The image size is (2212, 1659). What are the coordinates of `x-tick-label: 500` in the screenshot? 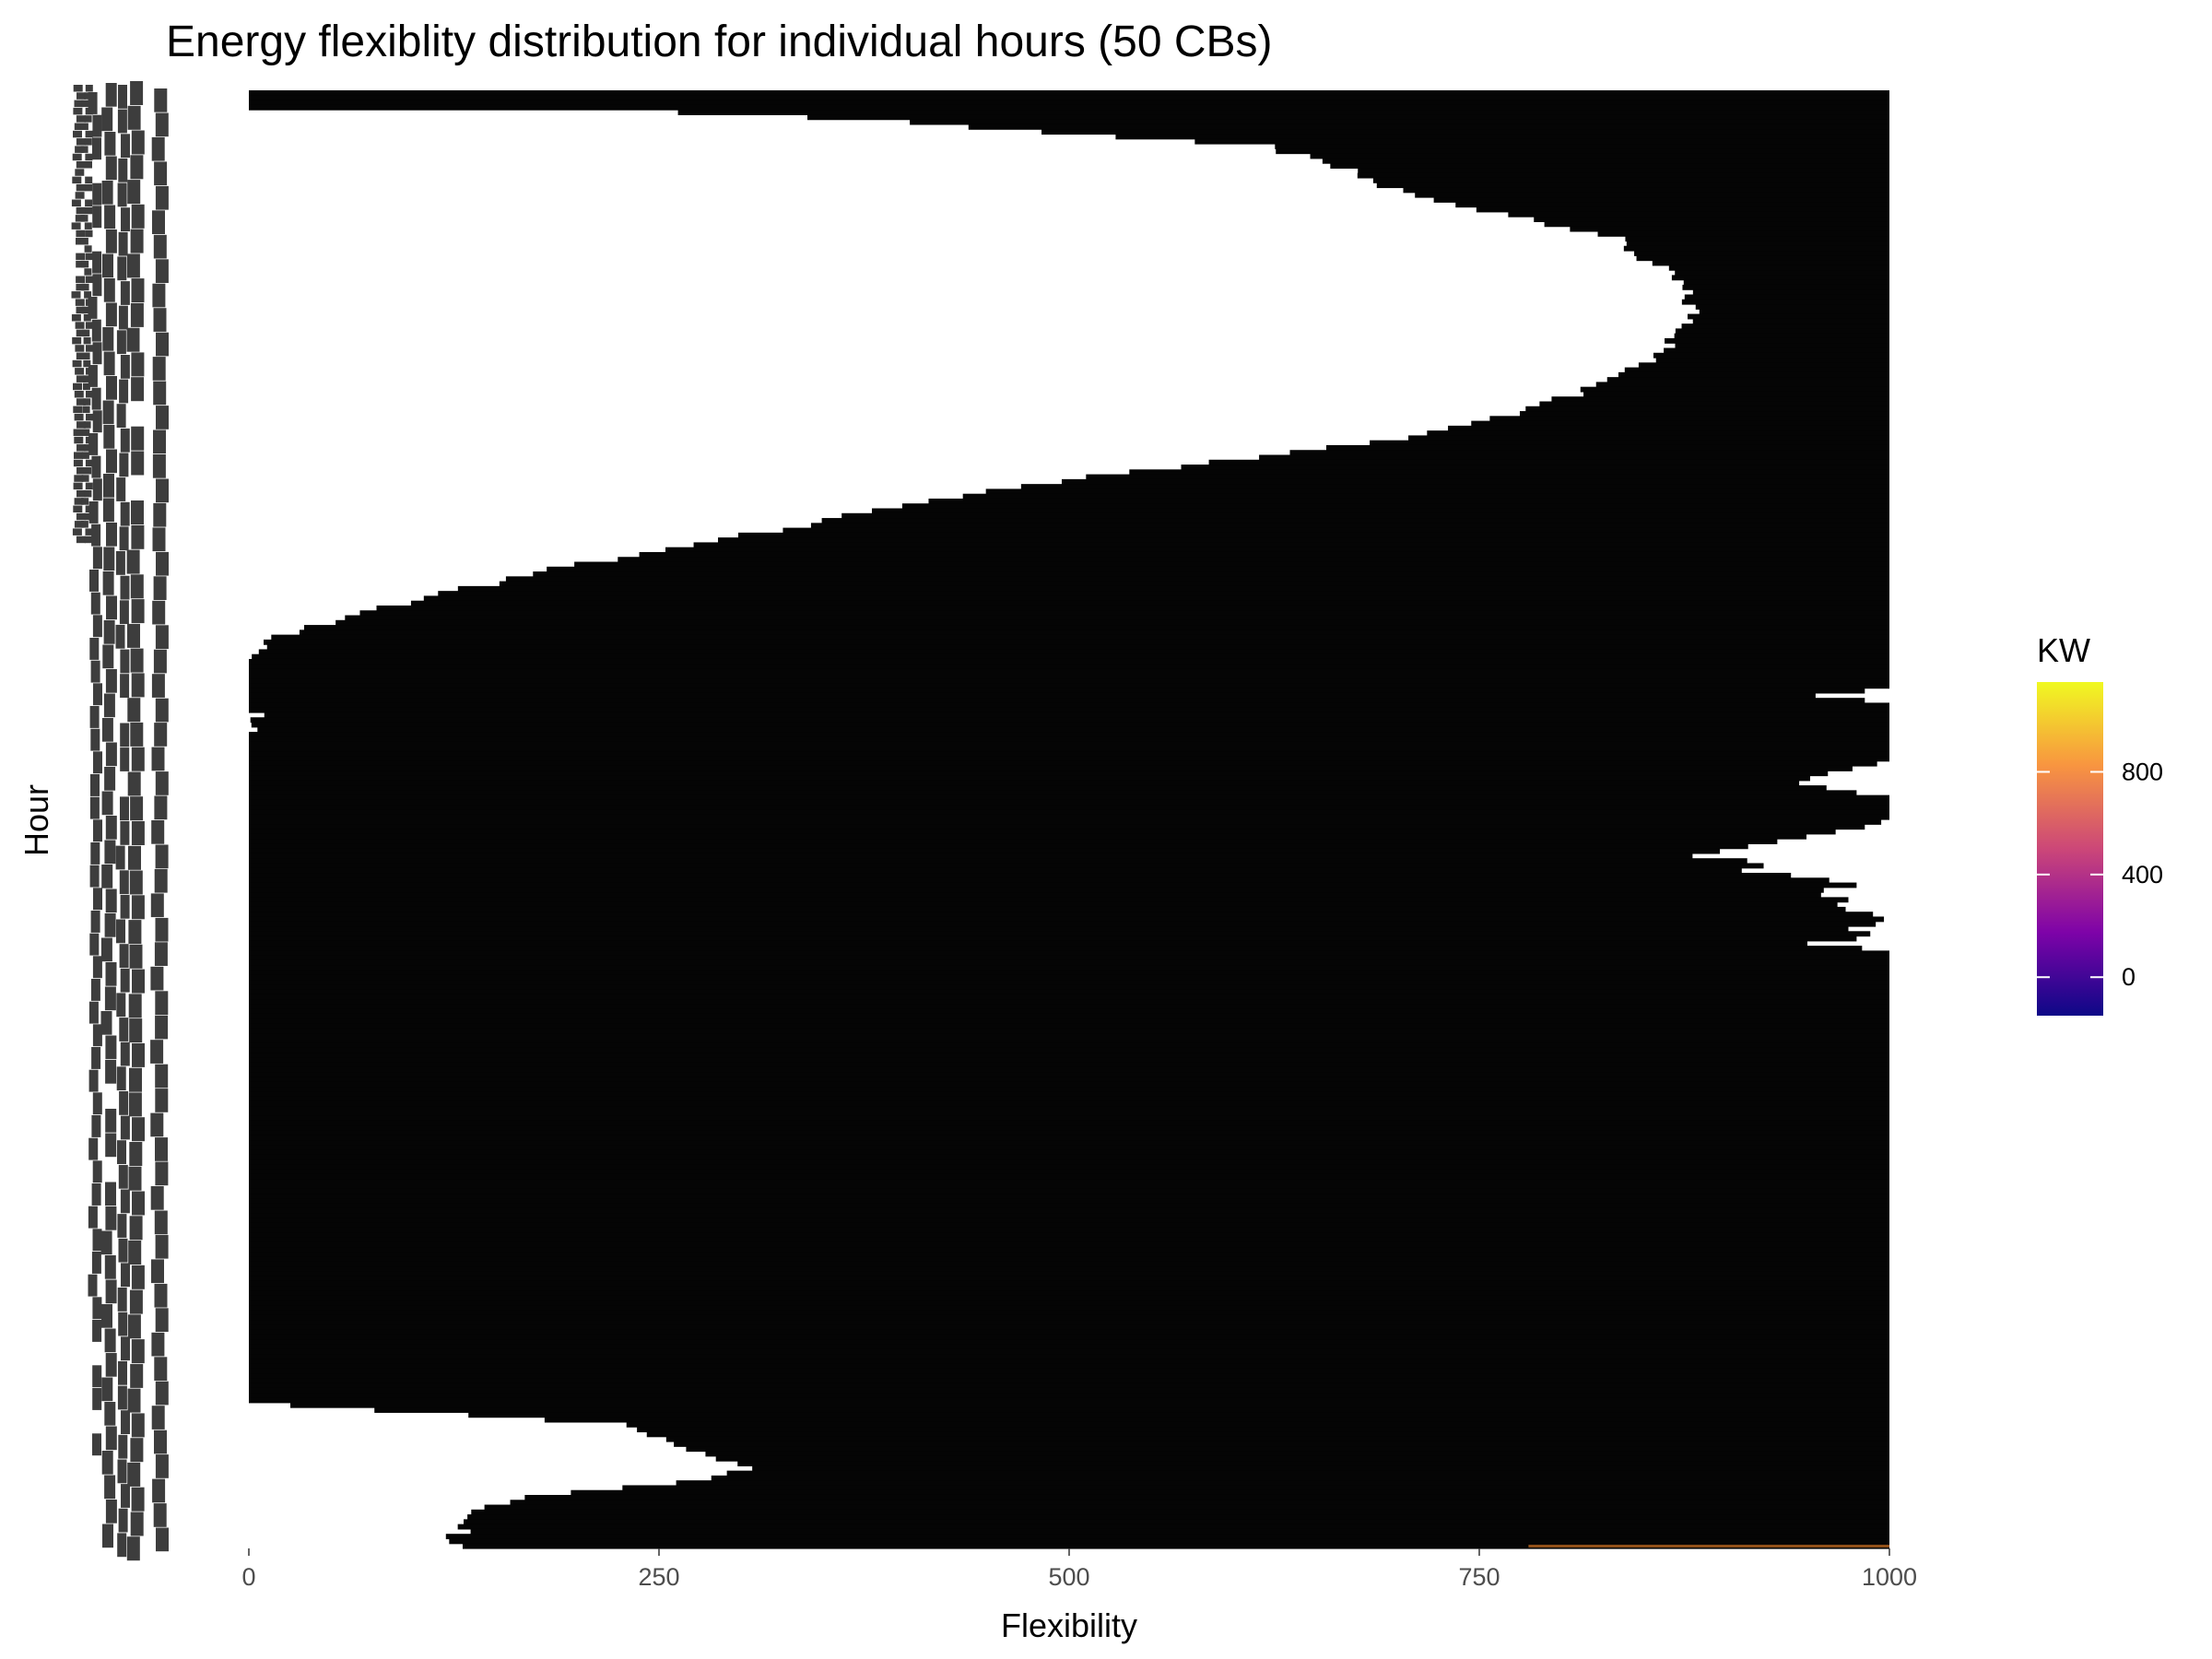 It's located at (1068, 1577).